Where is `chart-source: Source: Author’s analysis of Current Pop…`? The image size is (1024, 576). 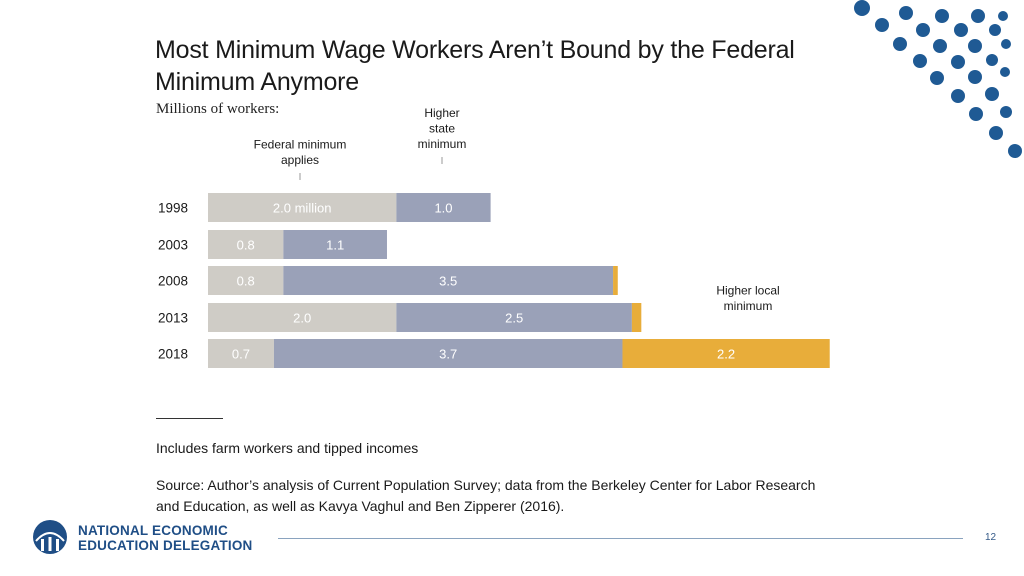 chart-source: Source: Author’s analysis of Current Pop… is located at coordinates (486, 495).